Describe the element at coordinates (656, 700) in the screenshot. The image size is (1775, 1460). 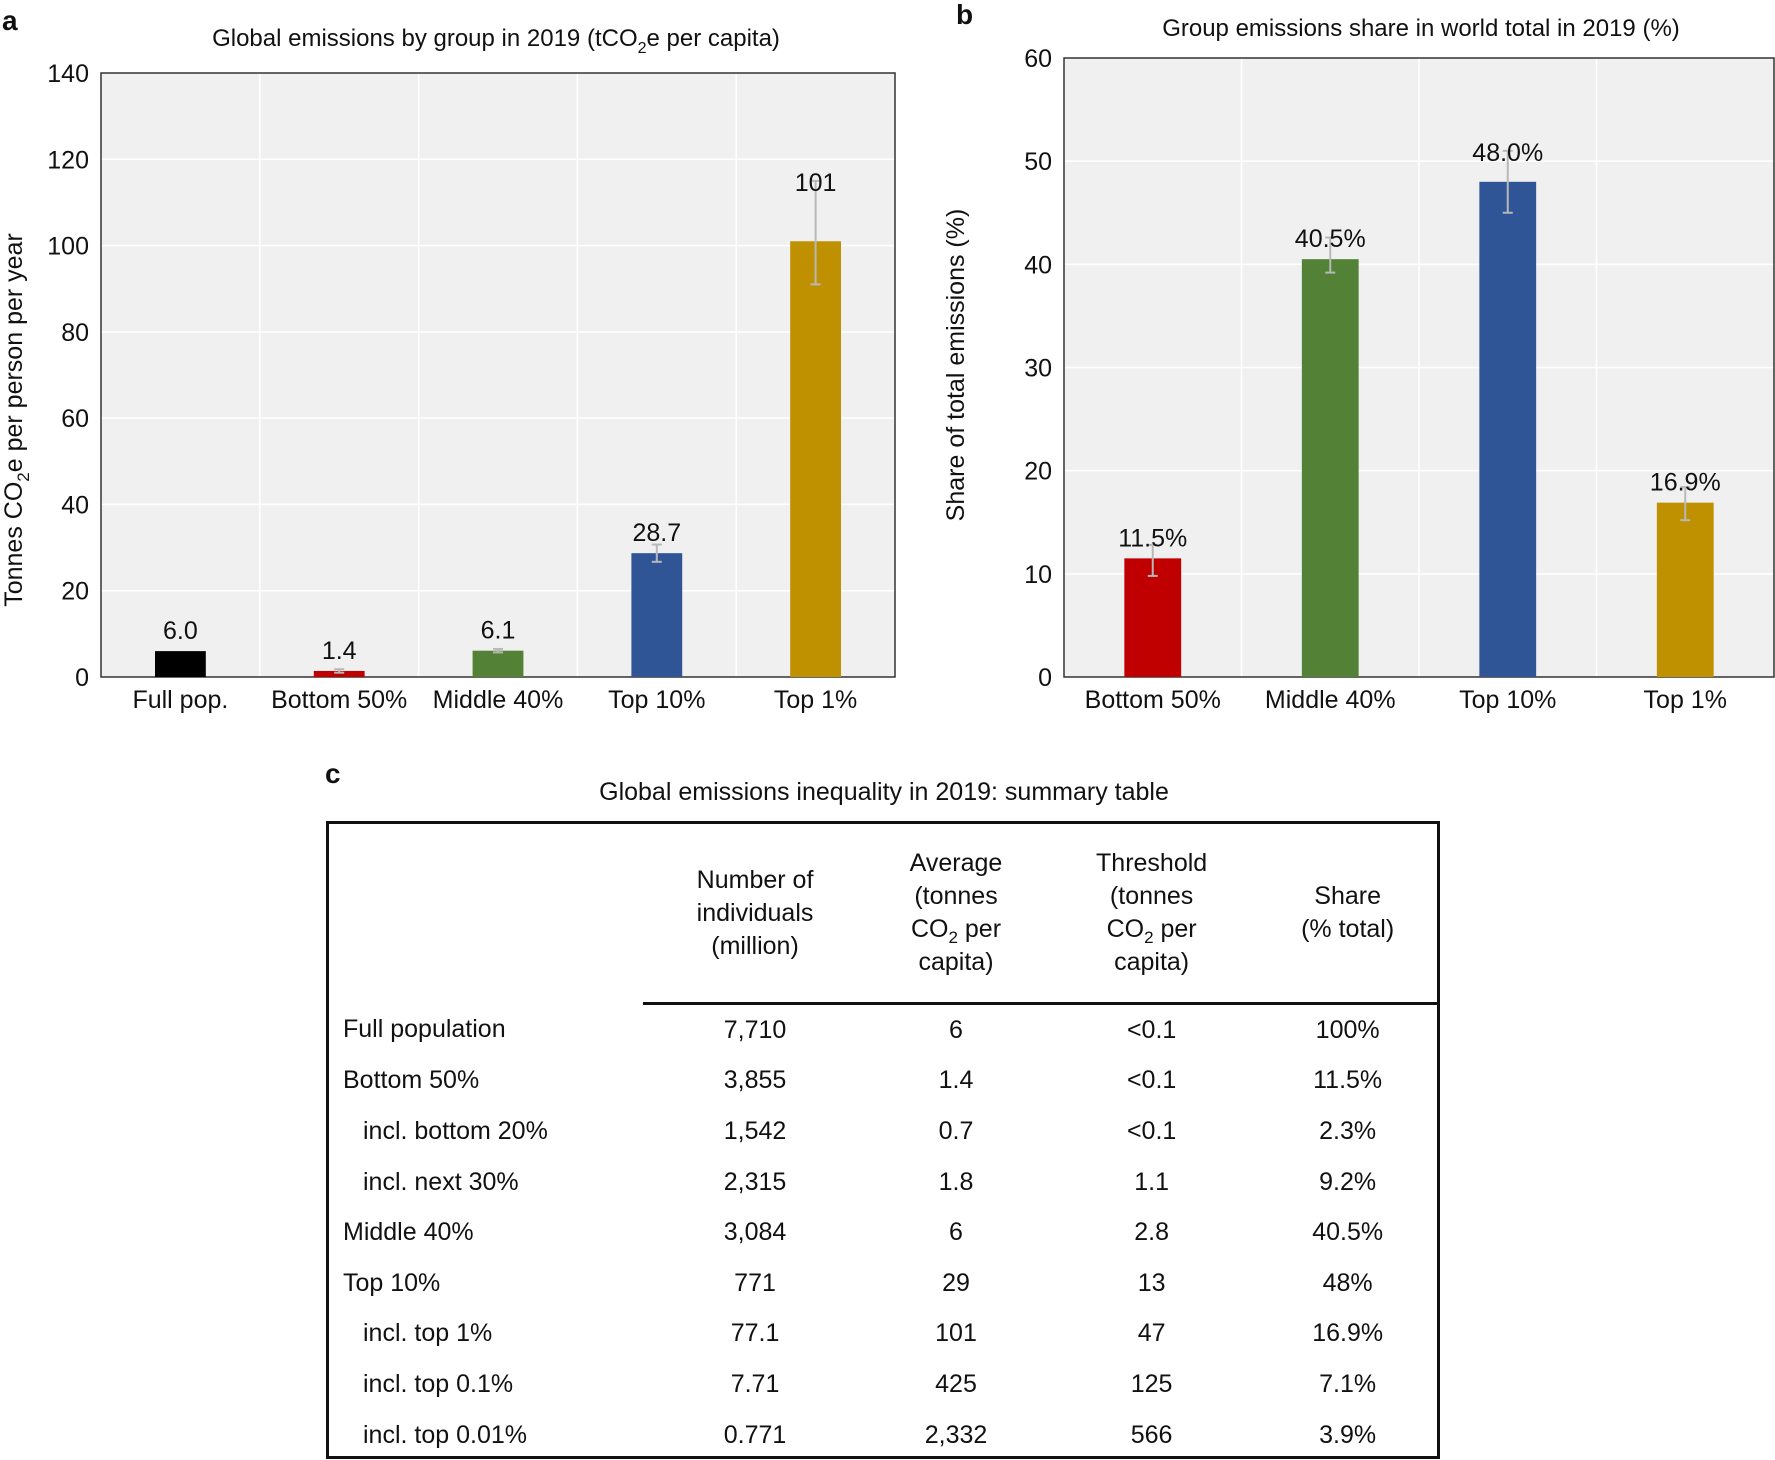
I see `chart-a-x-tick-label: Top 10%` at that location.